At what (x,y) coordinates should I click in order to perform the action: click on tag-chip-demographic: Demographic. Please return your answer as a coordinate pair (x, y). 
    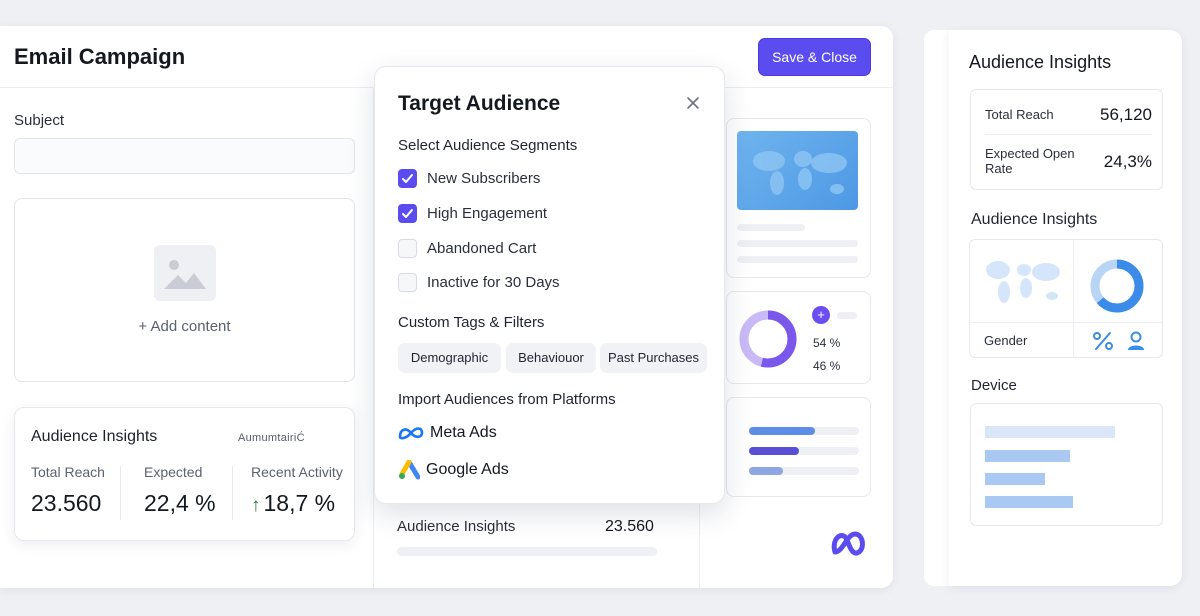
    Looking at the image, I should click on (449, 358).